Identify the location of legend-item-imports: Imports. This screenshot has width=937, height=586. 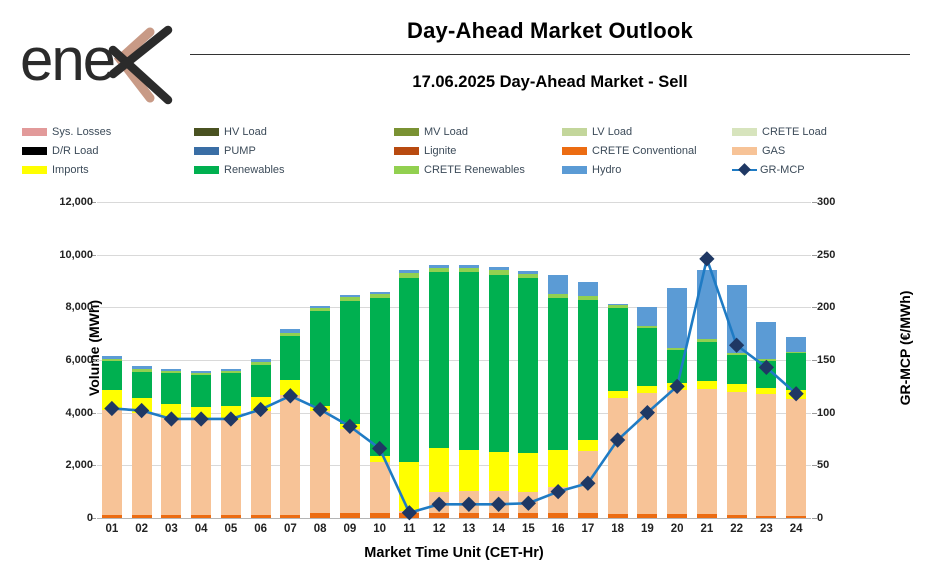
(55, 170).